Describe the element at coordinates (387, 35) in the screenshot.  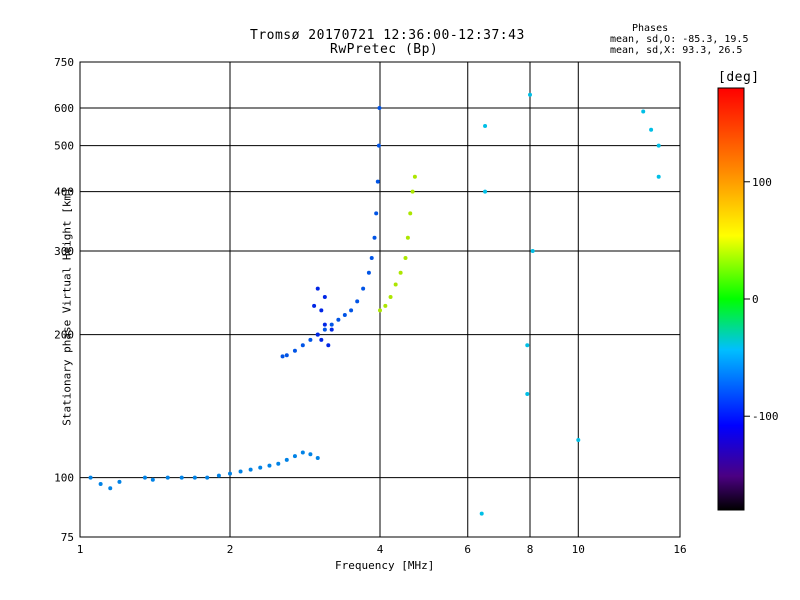
I see `chart-title: Tromsø 20170721 12:36:00-12:37:43` at that location.